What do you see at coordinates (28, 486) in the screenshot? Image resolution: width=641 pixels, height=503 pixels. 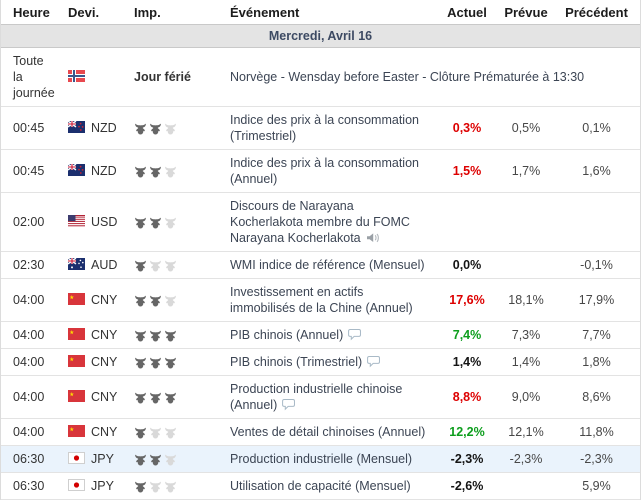 I see `time-cell: 06:30` at bounding box center [28, 486].